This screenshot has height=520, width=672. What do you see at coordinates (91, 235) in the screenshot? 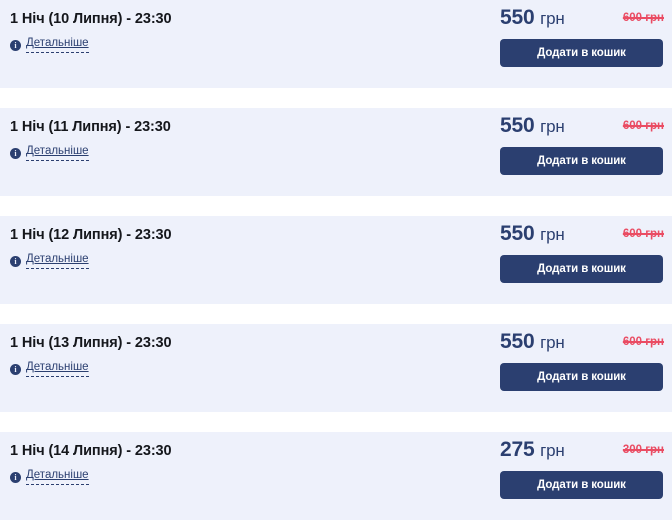
I see `offer-title: 1 Ніч (12 Липня) - 23:30` at bounding box center [91, 235].